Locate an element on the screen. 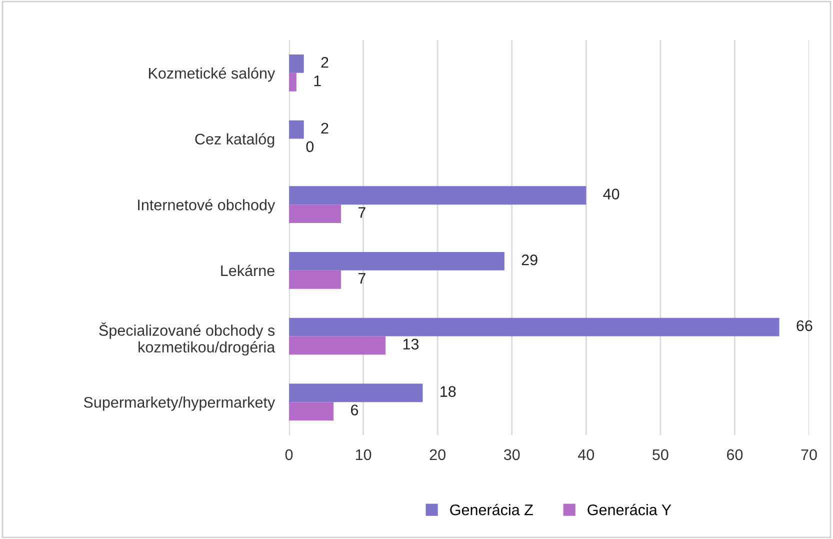 The height and width of the screenshot is (539, 833). x-tick-label: 20 is located at coordinates (438, 454).